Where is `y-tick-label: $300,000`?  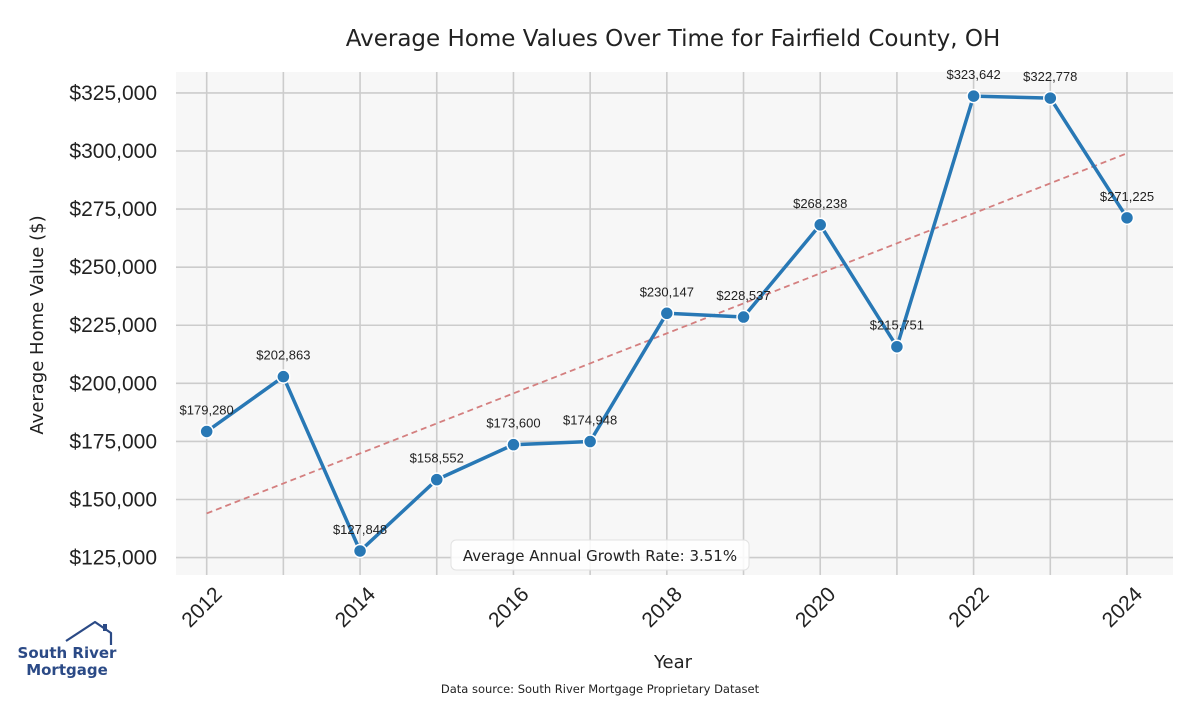
y-tick-label: $300,000 is located at coordinates (113, 151).